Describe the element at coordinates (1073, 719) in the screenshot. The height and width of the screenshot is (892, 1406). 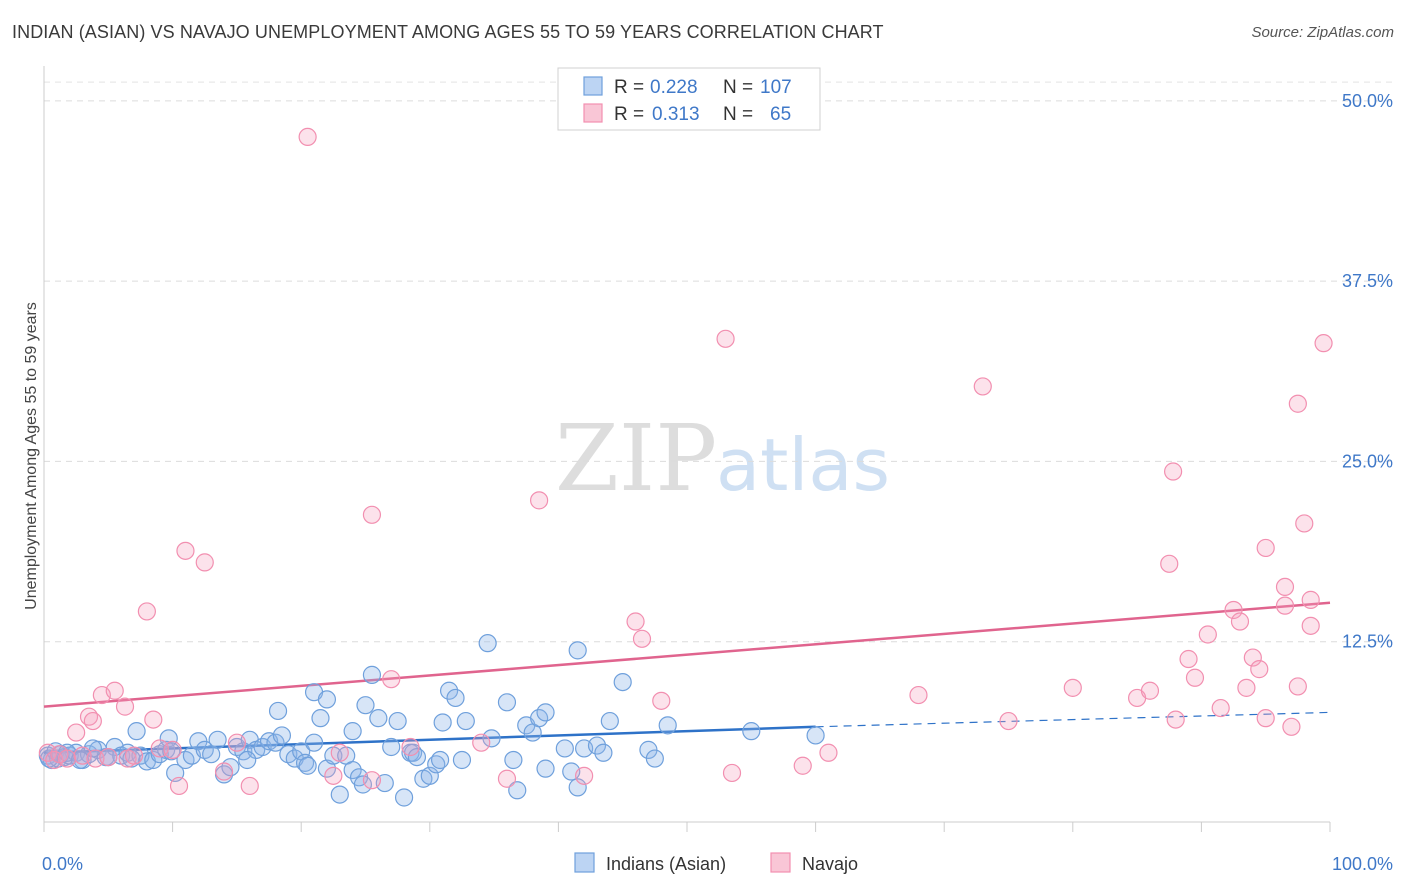
I see `indians-trend-extension` at that location.